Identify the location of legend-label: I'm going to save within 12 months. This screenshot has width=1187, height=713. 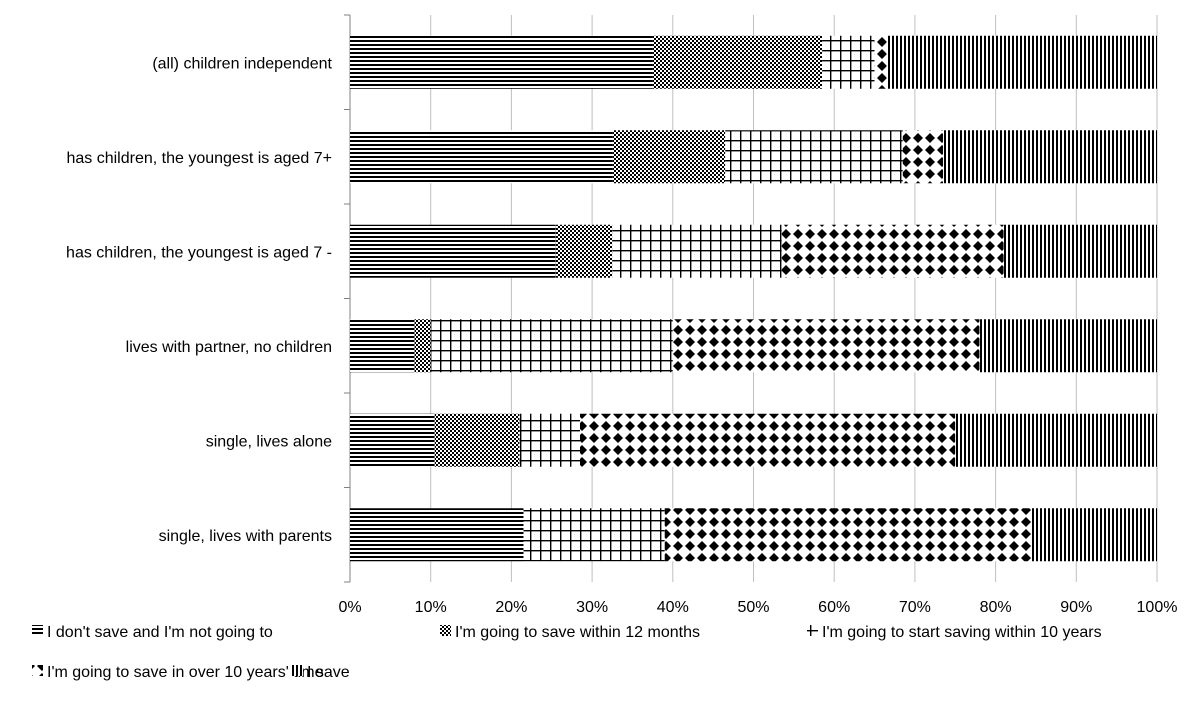
(577, 632).